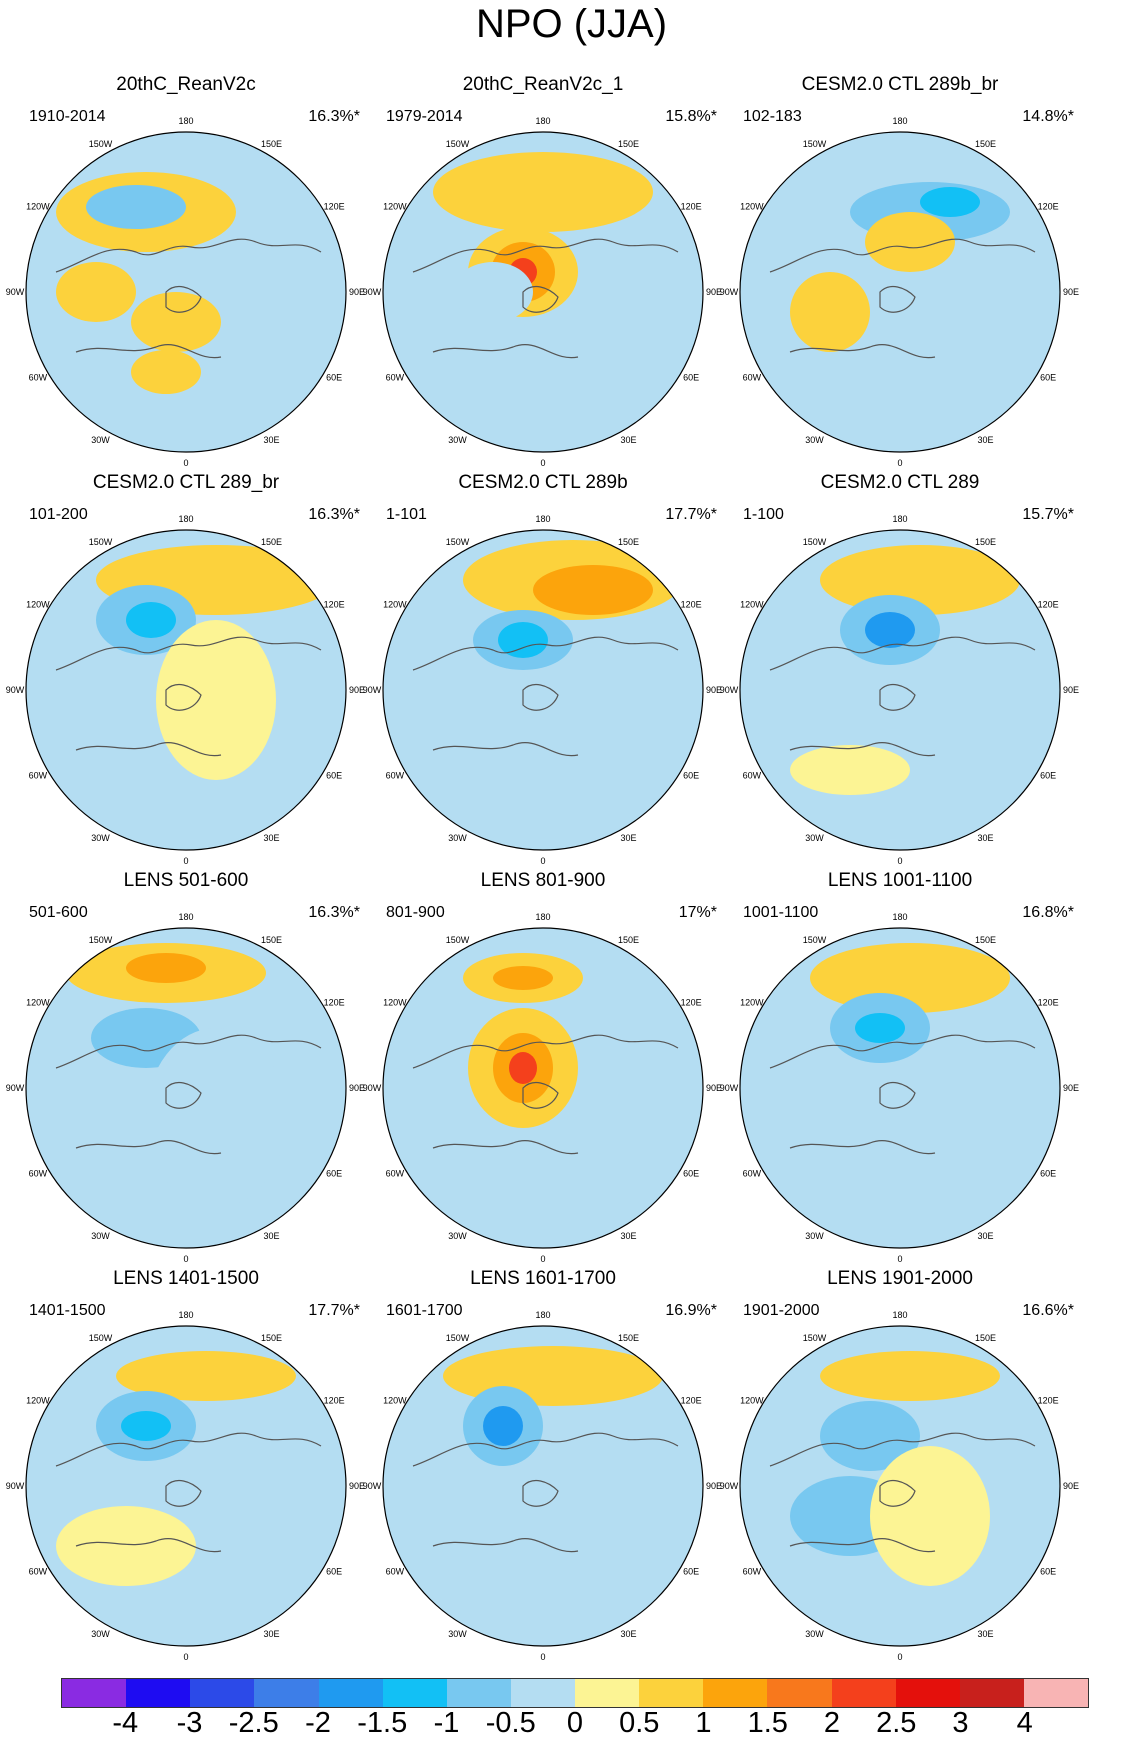  What do you see at coordinates (703, 1723) in the screenshot?
I see `colorbar-tick-label: 1` at bounding box center [703, 1723].